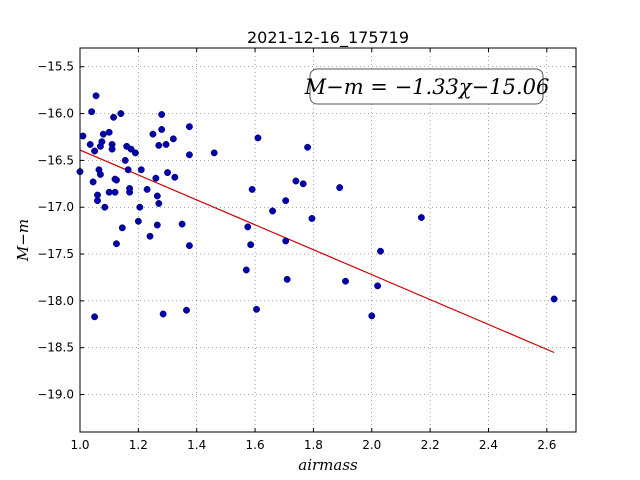  What do you see at coordinates (138, 445) in the screenshot?
I see `x-tick-label: 1.2` at bounding box center [138, 445].